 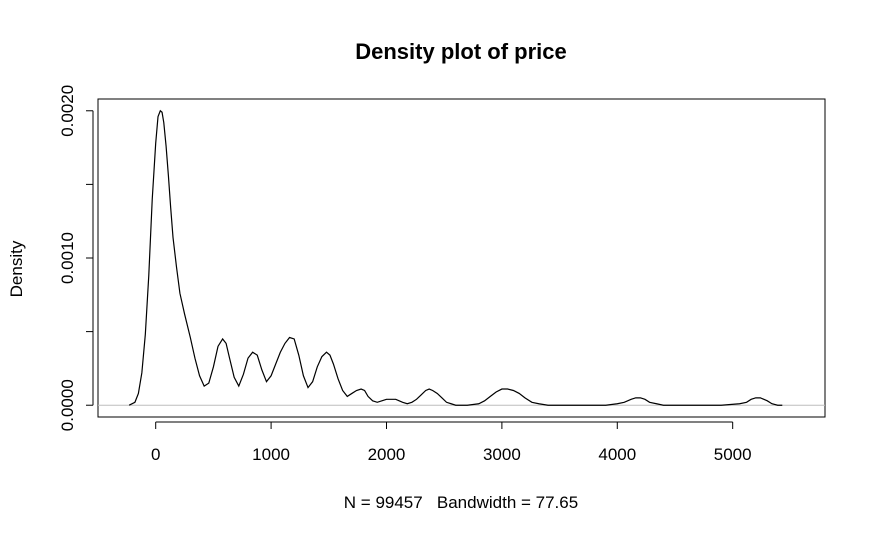 I want to click on x-tick-label: 0, so click(x=155, y=454).